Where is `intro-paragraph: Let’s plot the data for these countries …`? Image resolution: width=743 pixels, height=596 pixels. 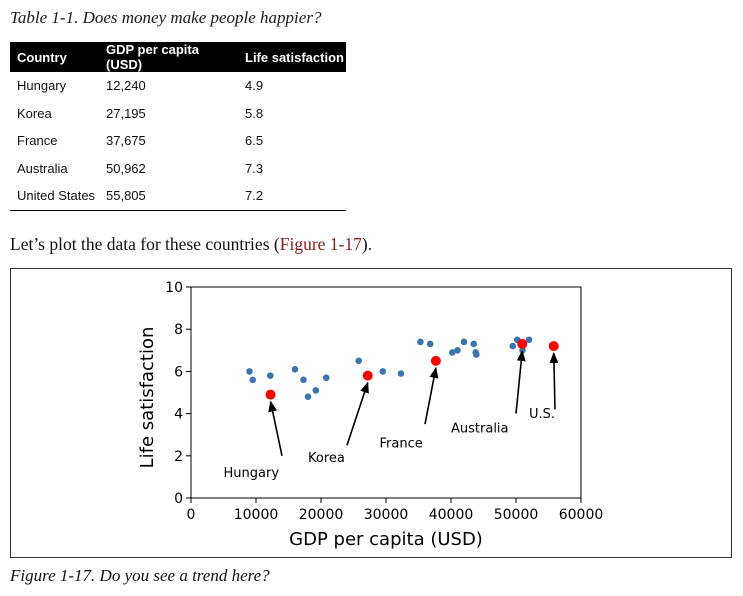 intro-paragraph: Let’s plot the data for these countries … is located at coordinates (191, 244).